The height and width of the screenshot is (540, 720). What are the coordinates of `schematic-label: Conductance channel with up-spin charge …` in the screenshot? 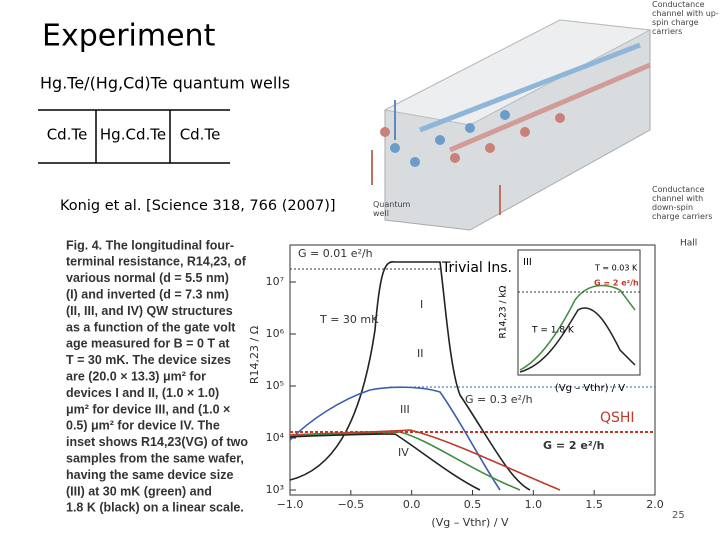 It's located at (685, 18).